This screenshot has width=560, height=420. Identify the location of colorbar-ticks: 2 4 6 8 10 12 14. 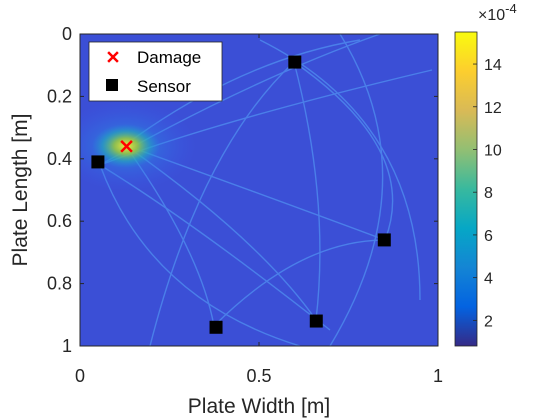
(487, 193).